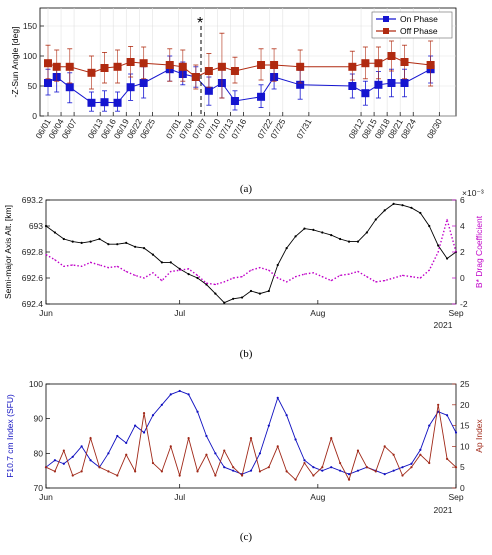 Image resolution: width=492 pixels, height=555 pixels. Describe the element at coordinates (473, 193) in the screenshot. I see `panel-b-right-axis-exponent: ×10⁻³` at that location.